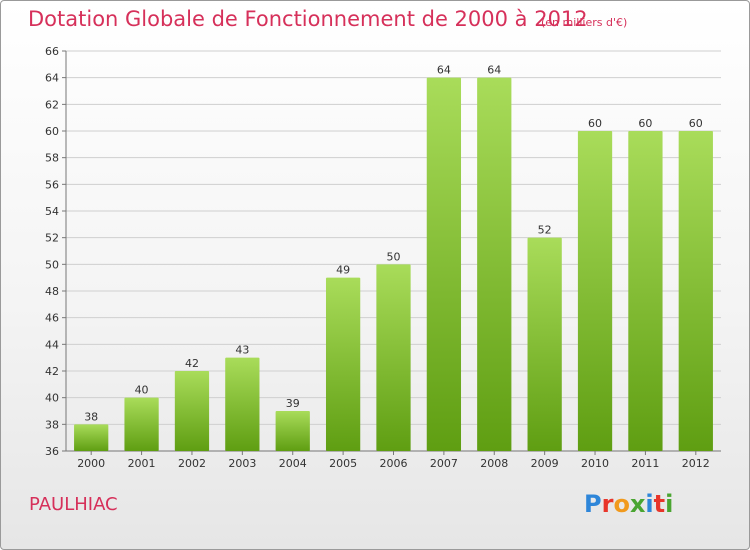 The height and width of the screenshot is (550, 750). Describe the element at coordinates (52, 264) in the screenshot. I see `y-tick-label: 50` at that location.